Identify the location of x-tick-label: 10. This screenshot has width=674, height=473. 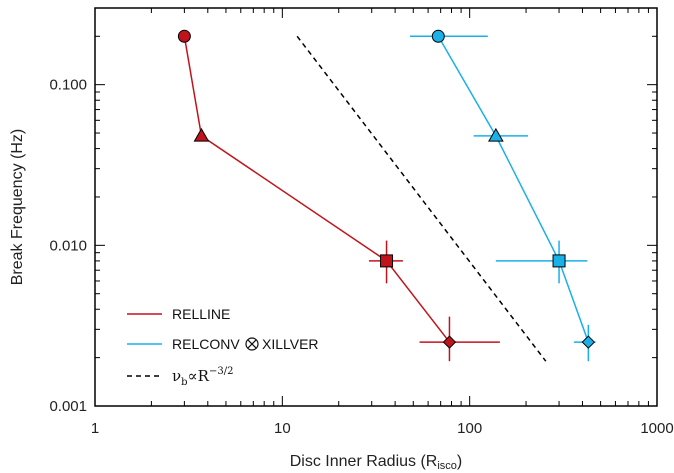
(282, 428).